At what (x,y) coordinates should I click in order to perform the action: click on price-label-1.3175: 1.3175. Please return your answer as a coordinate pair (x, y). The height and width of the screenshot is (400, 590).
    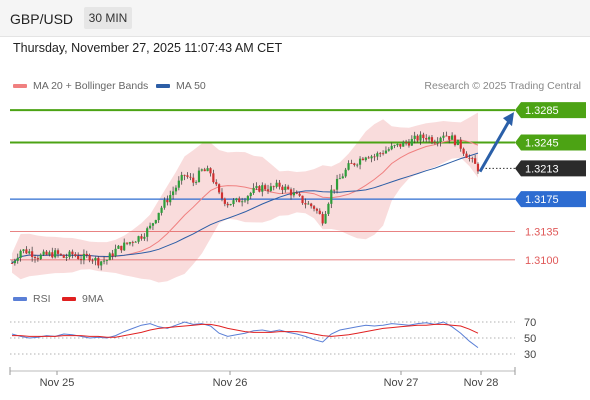
    Looking at the image, I should click on (542, 200).